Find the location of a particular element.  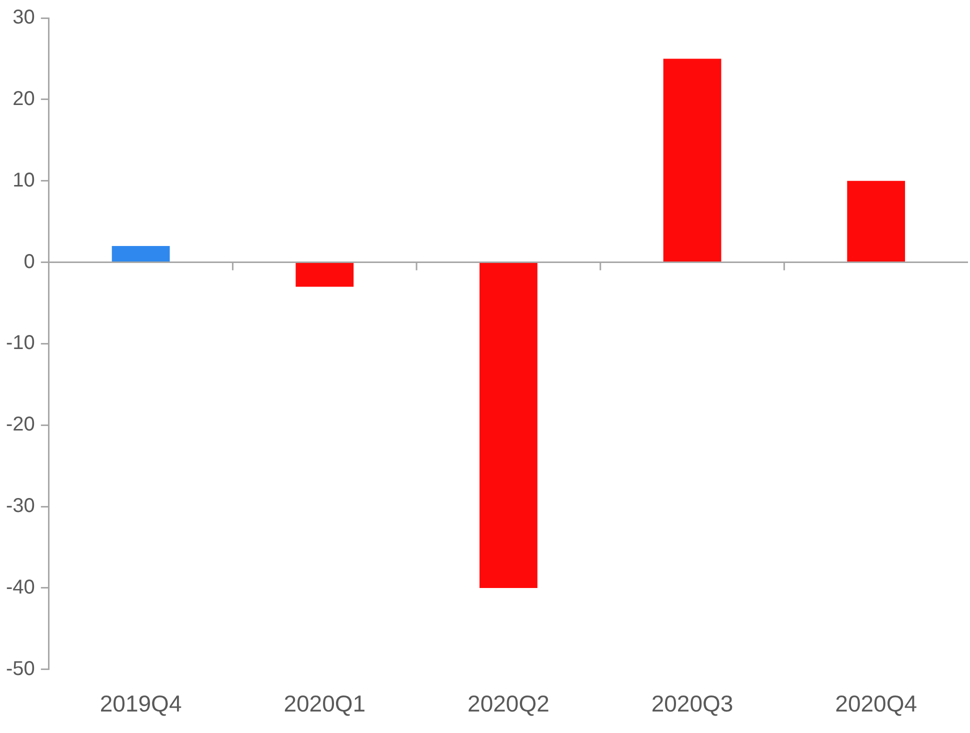

y-tick-label: -10 is located at coordinates (20, 343).